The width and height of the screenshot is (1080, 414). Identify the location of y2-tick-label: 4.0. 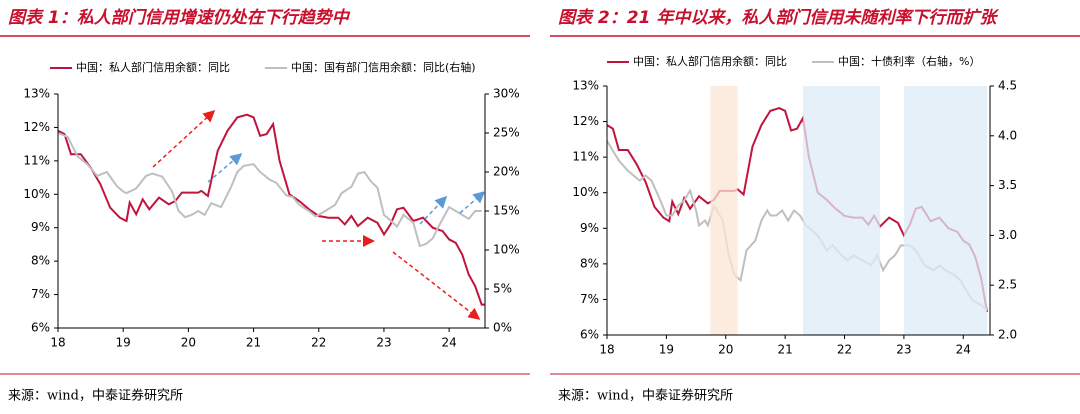
(1007, 135).